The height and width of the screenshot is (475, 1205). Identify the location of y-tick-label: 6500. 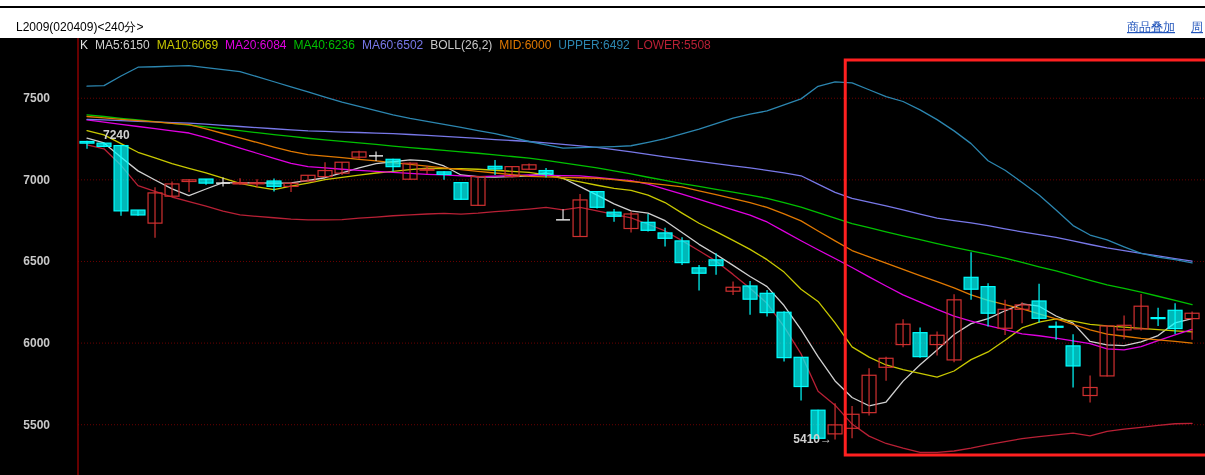
(37, 261).